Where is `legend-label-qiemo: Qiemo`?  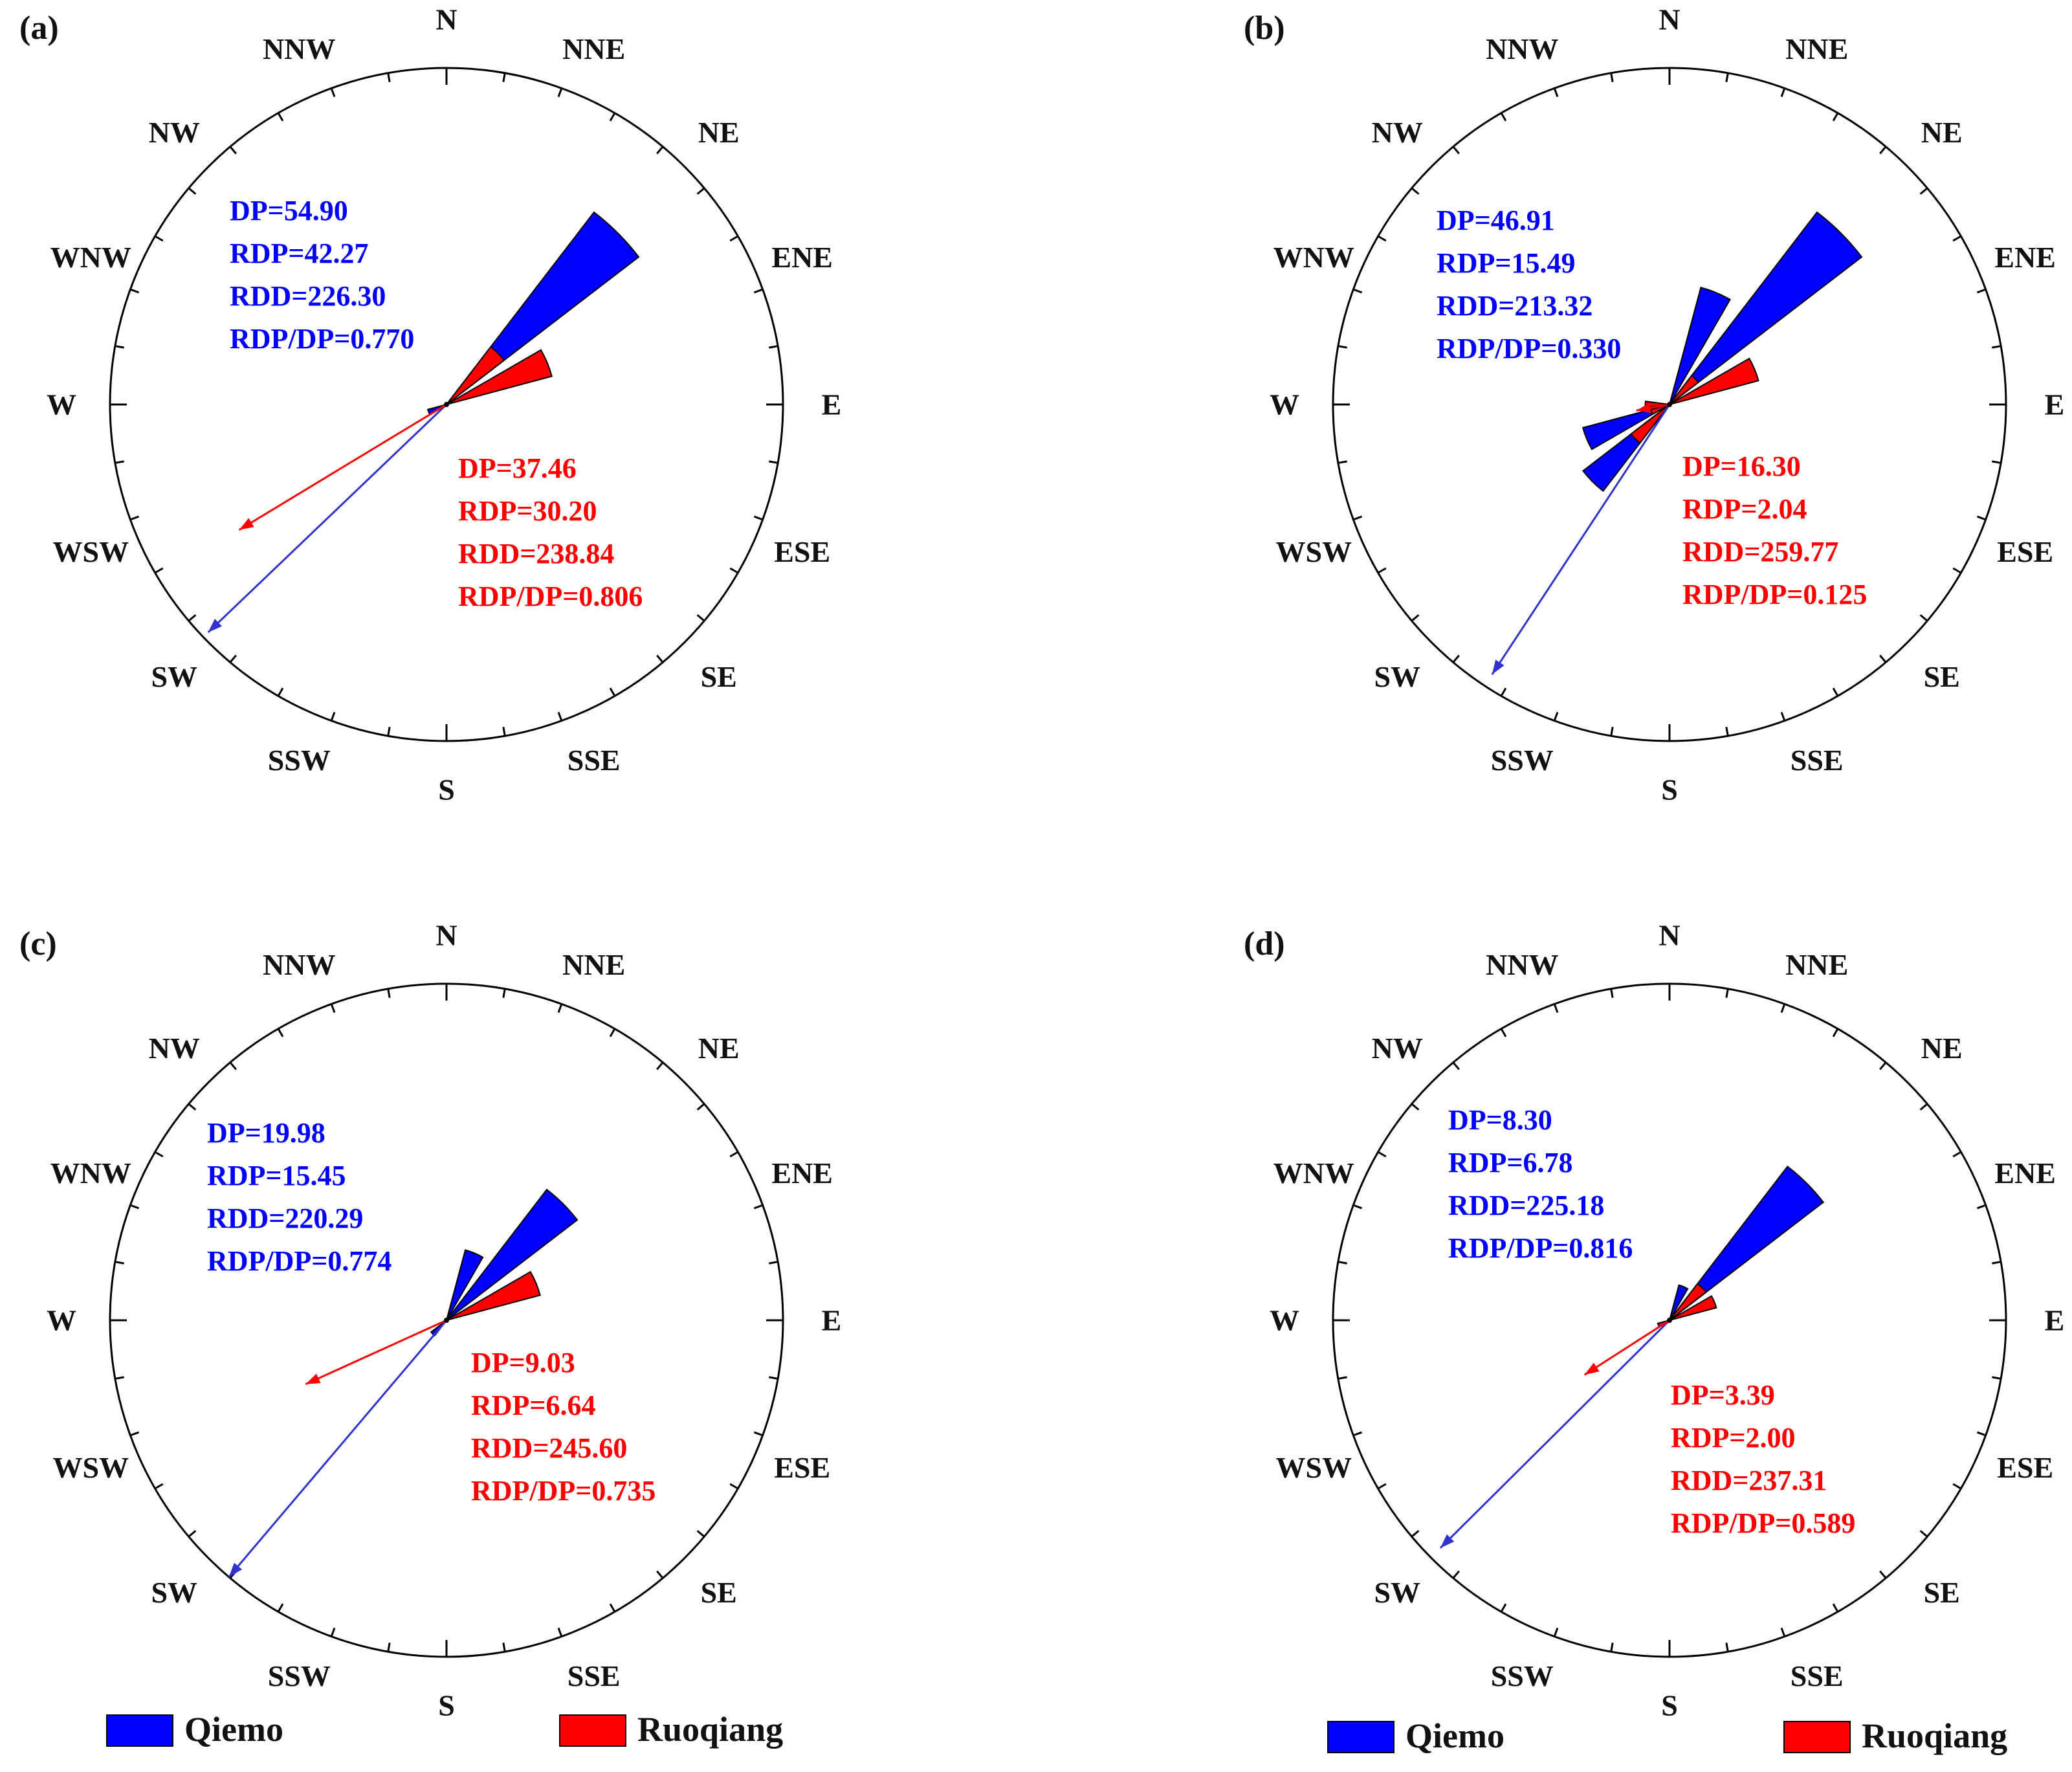 legend-label-qiemo: Qiemo is located at coordinates (1454, 1735).